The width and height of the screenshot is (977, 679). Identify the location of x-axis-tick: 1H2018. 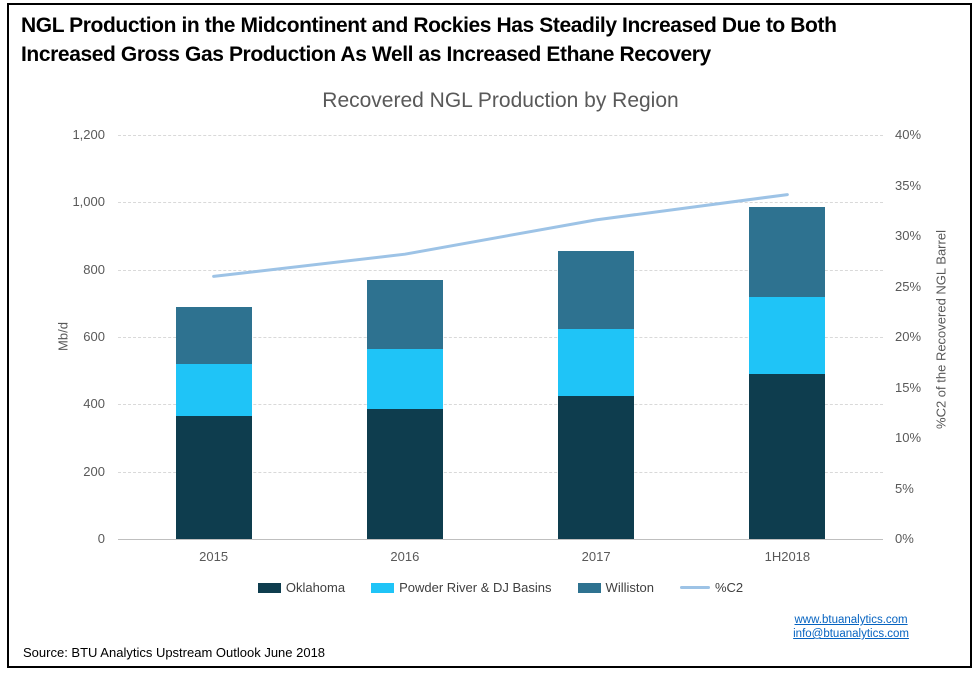
(787, 556).